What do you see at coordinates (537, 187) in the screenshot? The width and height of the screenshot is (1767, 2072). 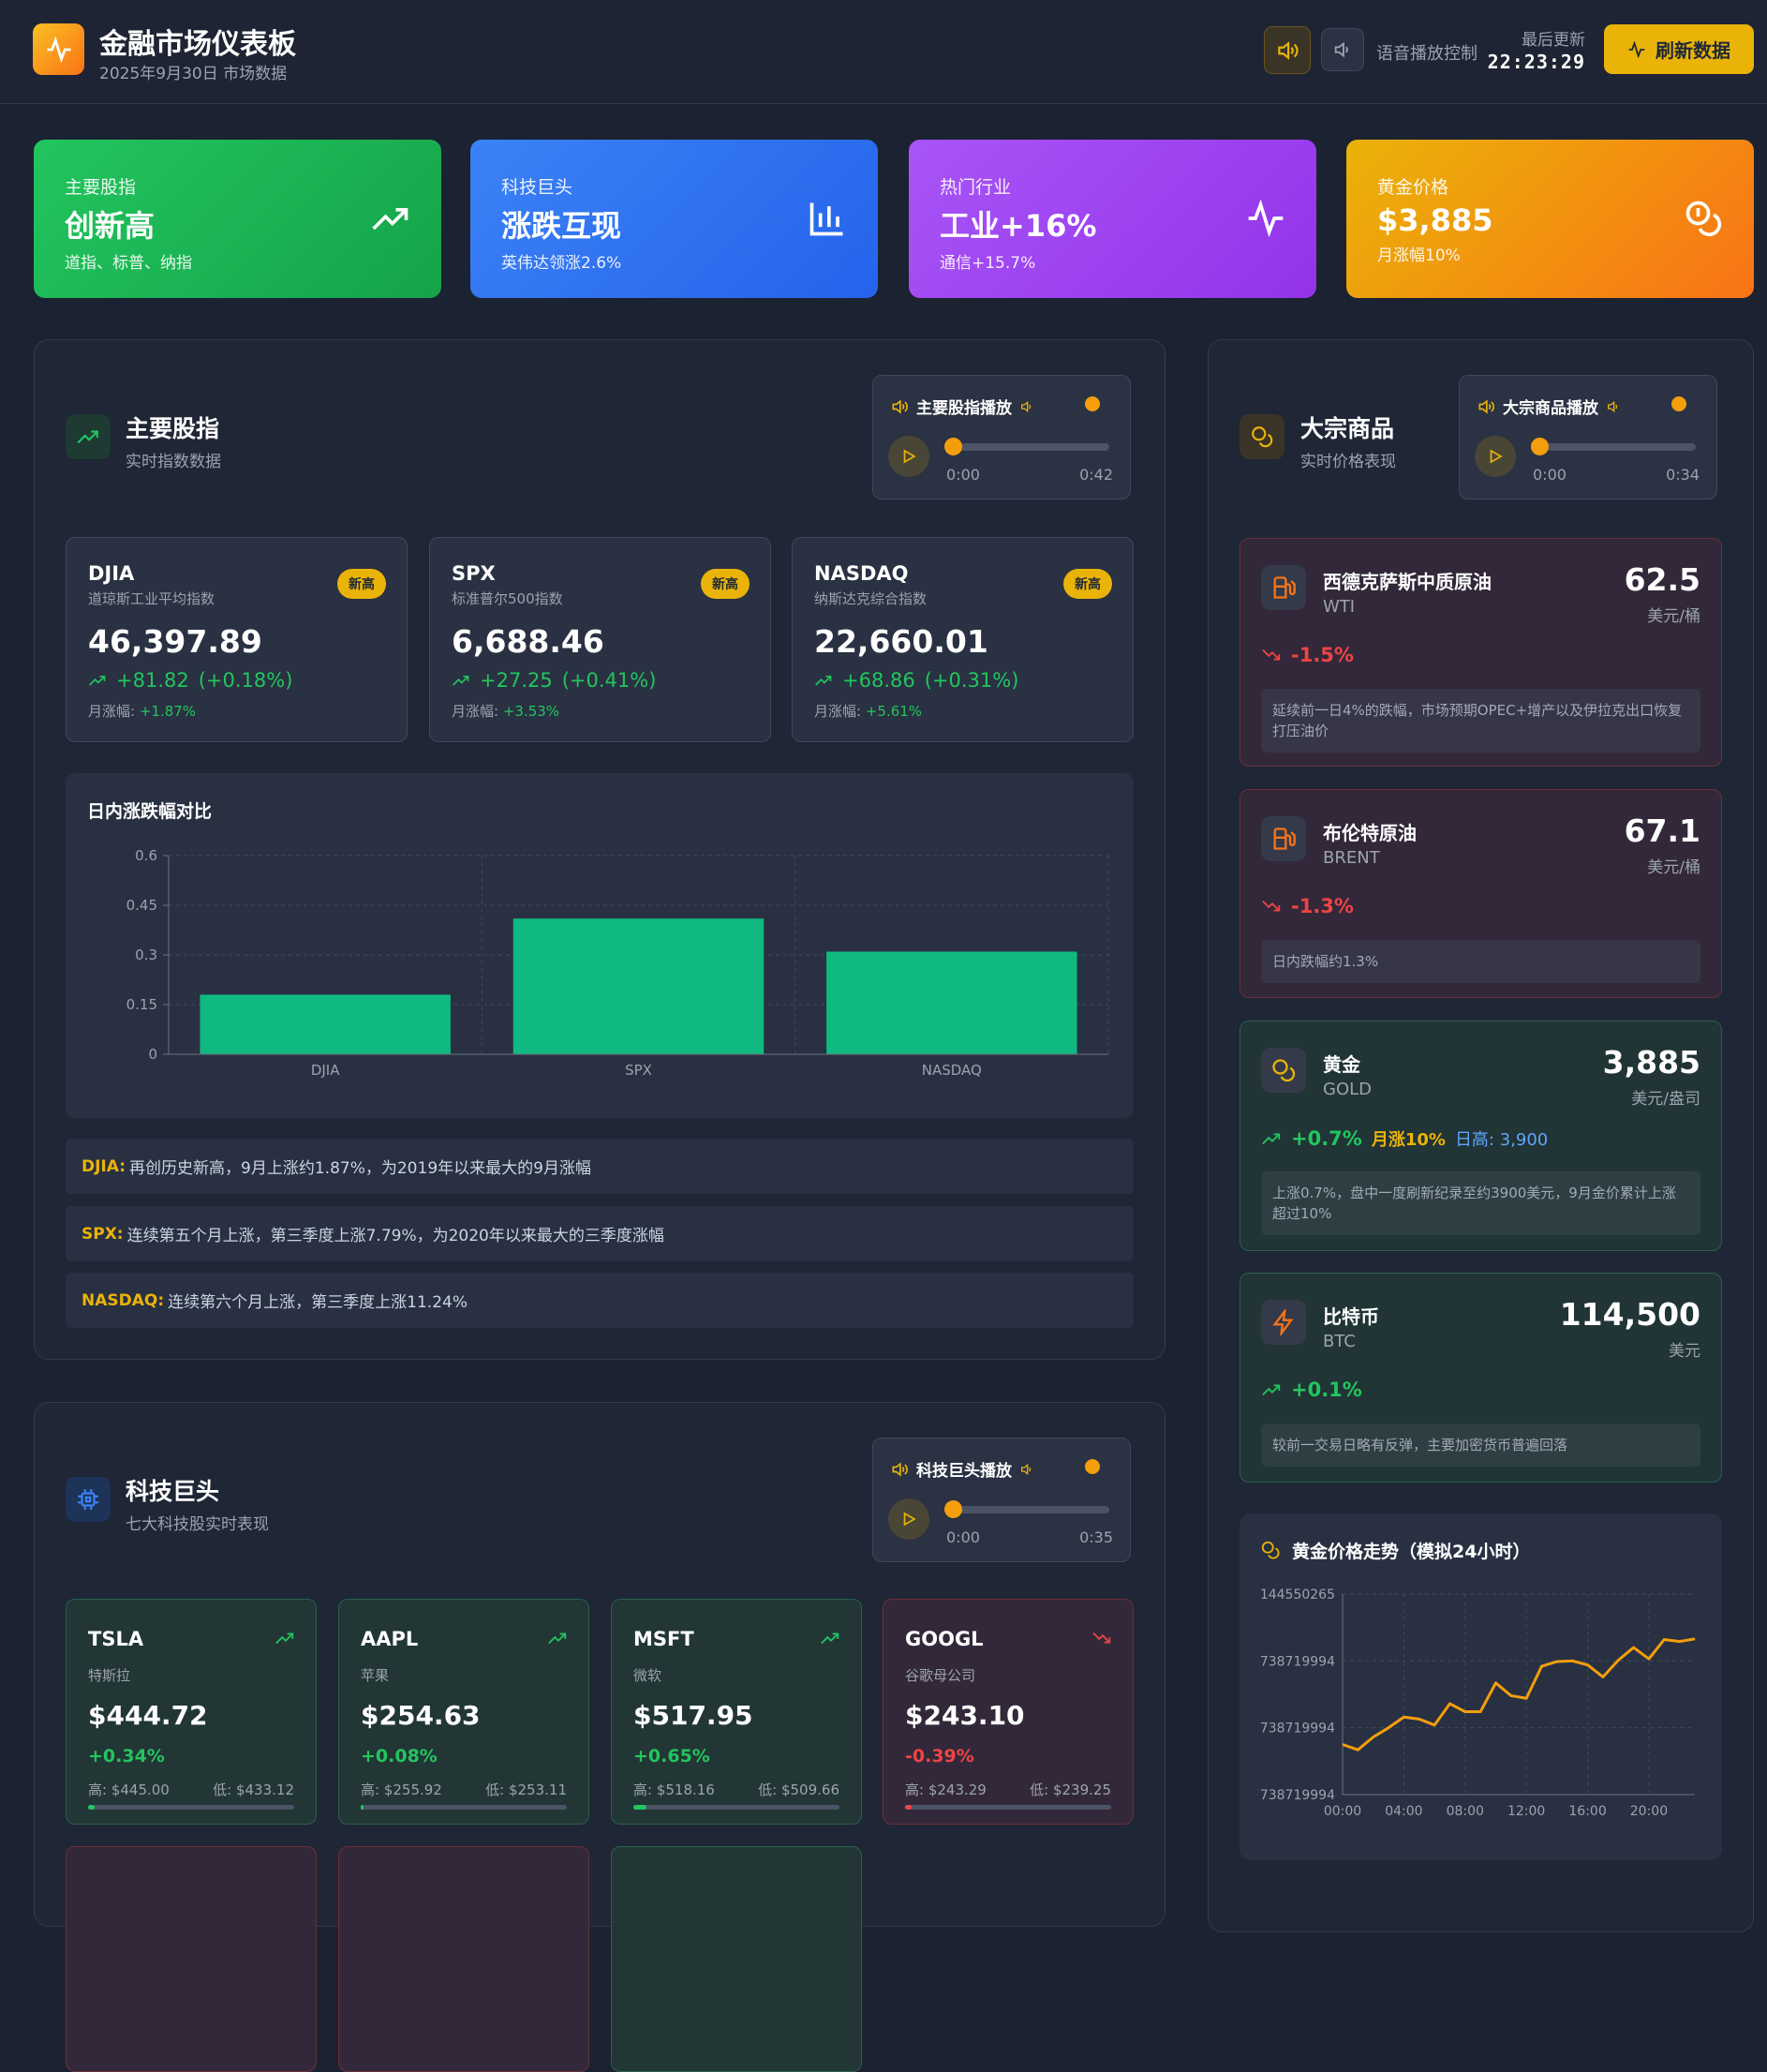 I see `summary-label: 科技巨头` at bounding box center [537, 187].